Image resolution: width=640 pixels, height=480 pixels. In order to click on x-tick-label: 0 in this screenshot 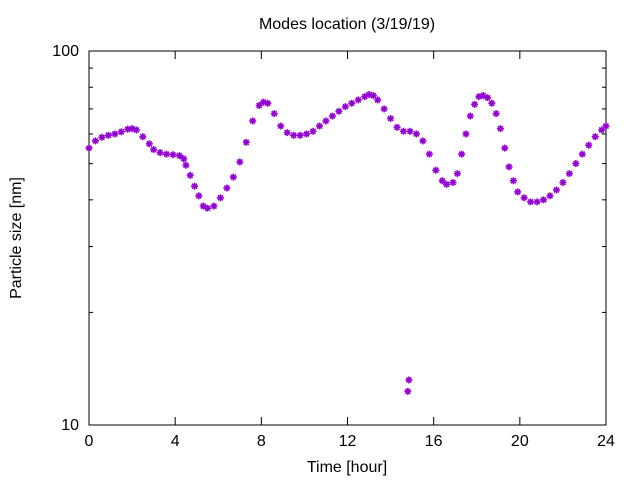, I will do `click(89, 441)`.